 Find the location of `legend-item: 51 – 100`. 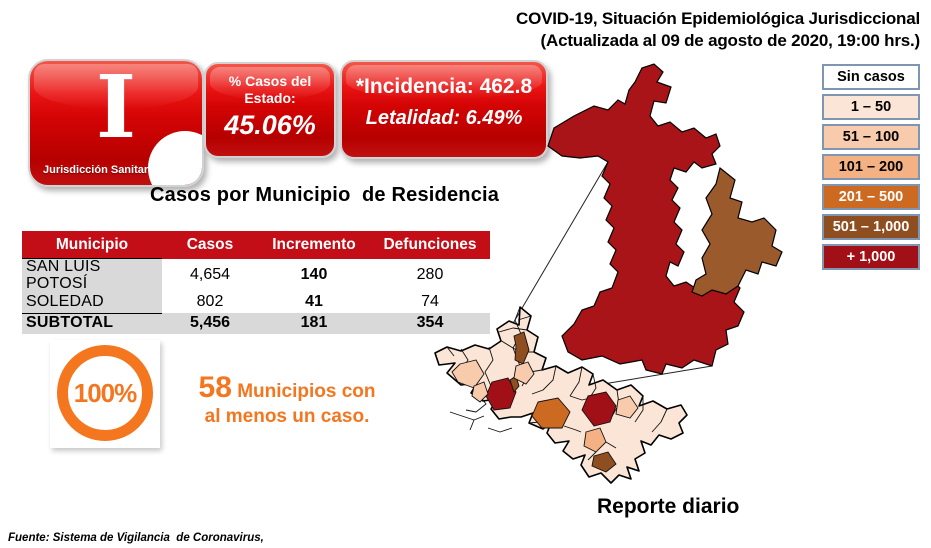

legend-item: 51 – 100 is located at coordinates (871, 137).